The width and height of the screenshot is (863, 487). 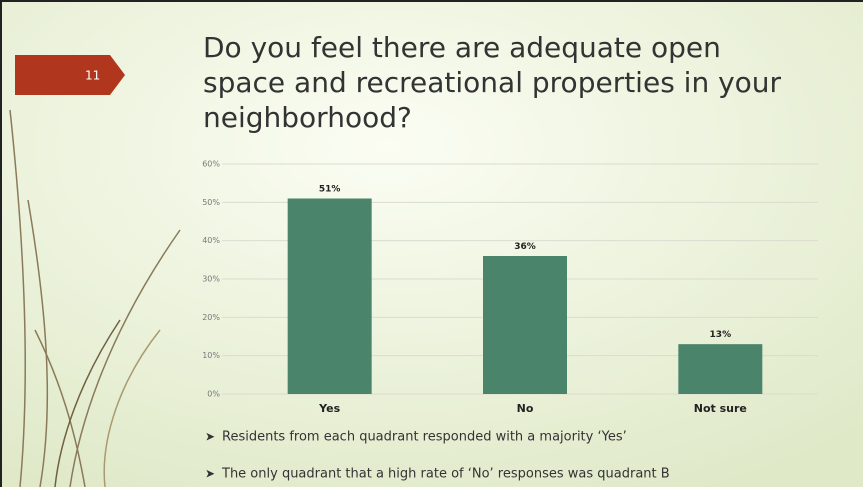 What do you see at coordinates (211, 164) in the screenshot?
I see `y-tick-label: 60%` at bounding box center [211, 164].